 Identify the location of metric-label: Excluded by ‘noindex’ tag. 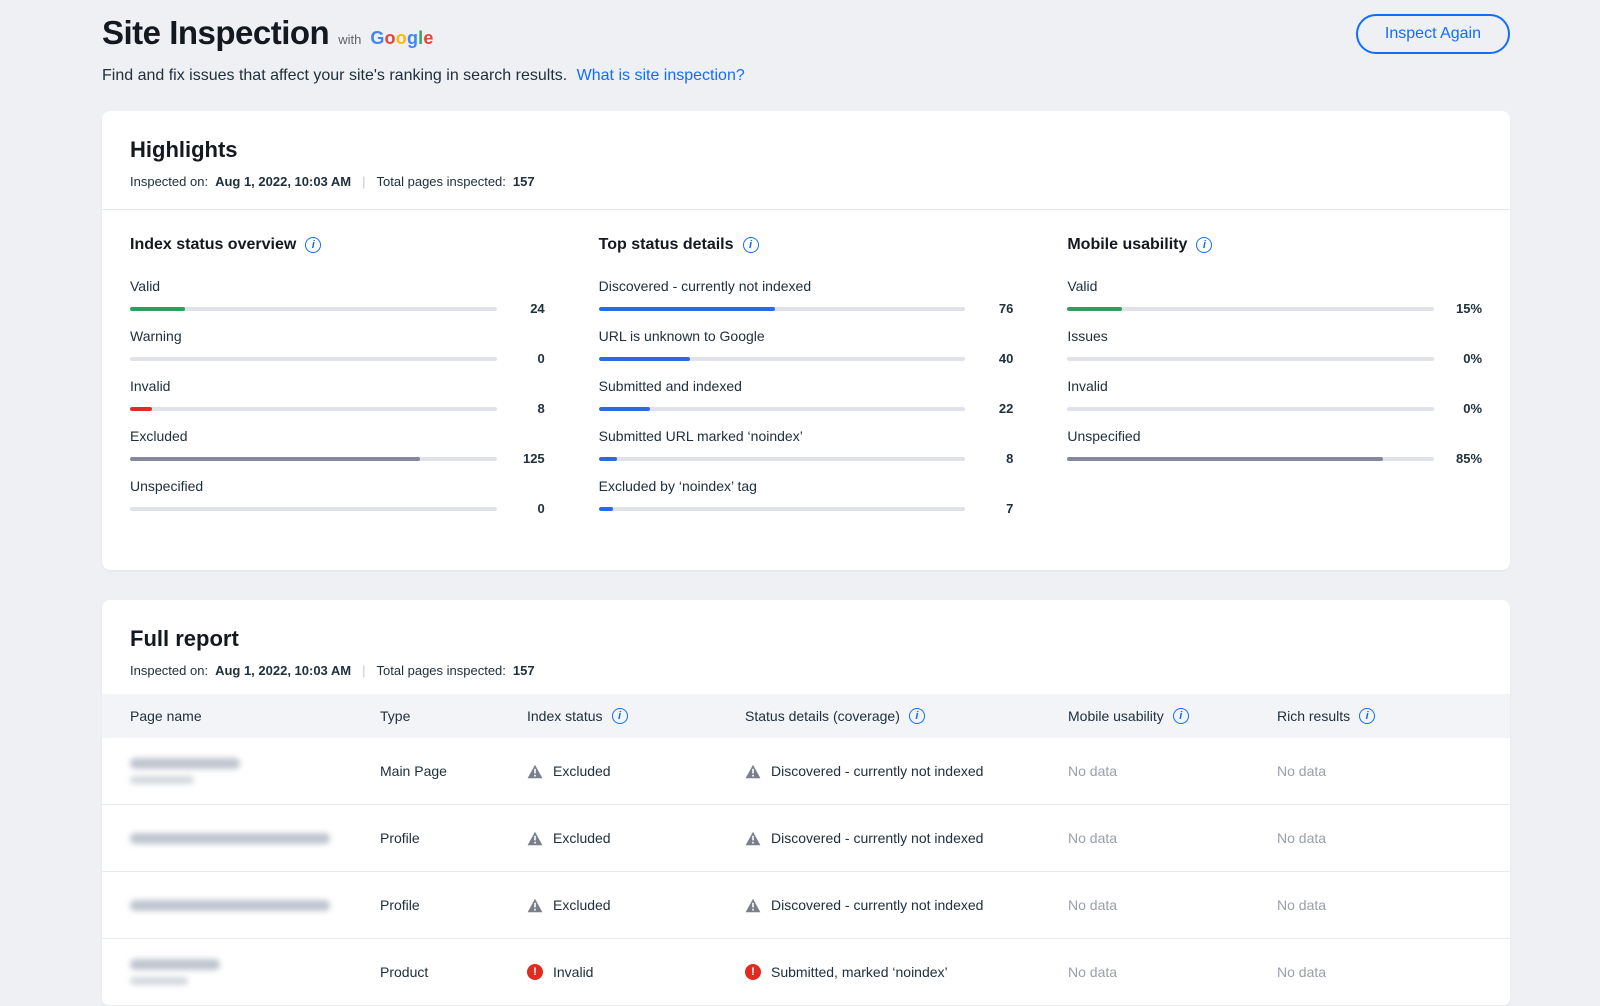
(677, 486).